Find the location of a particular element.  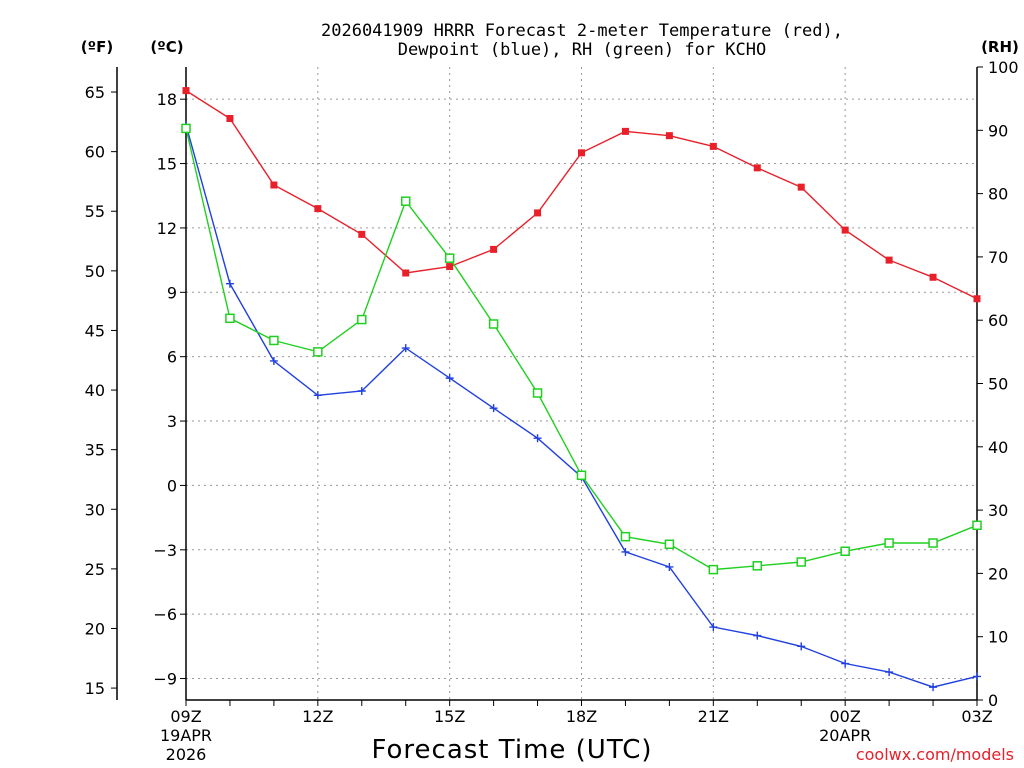

celsius-tick-label: 15 is located at coordinates (167, 164).